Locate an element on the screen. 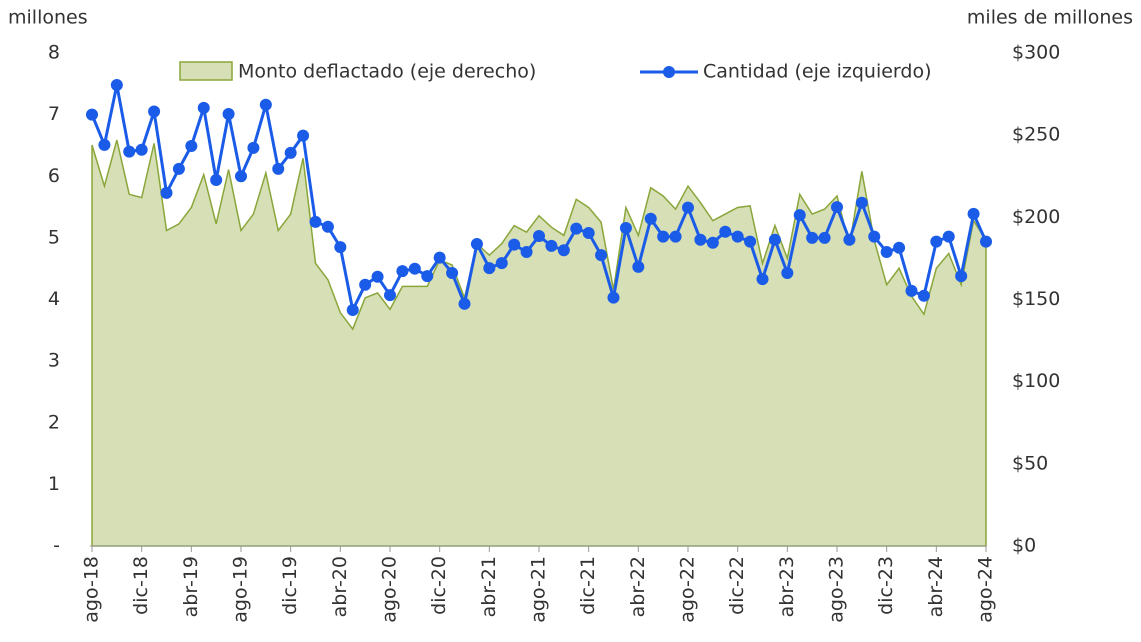  x-tick-label: ago-19 is located at coordinates (241, 589).